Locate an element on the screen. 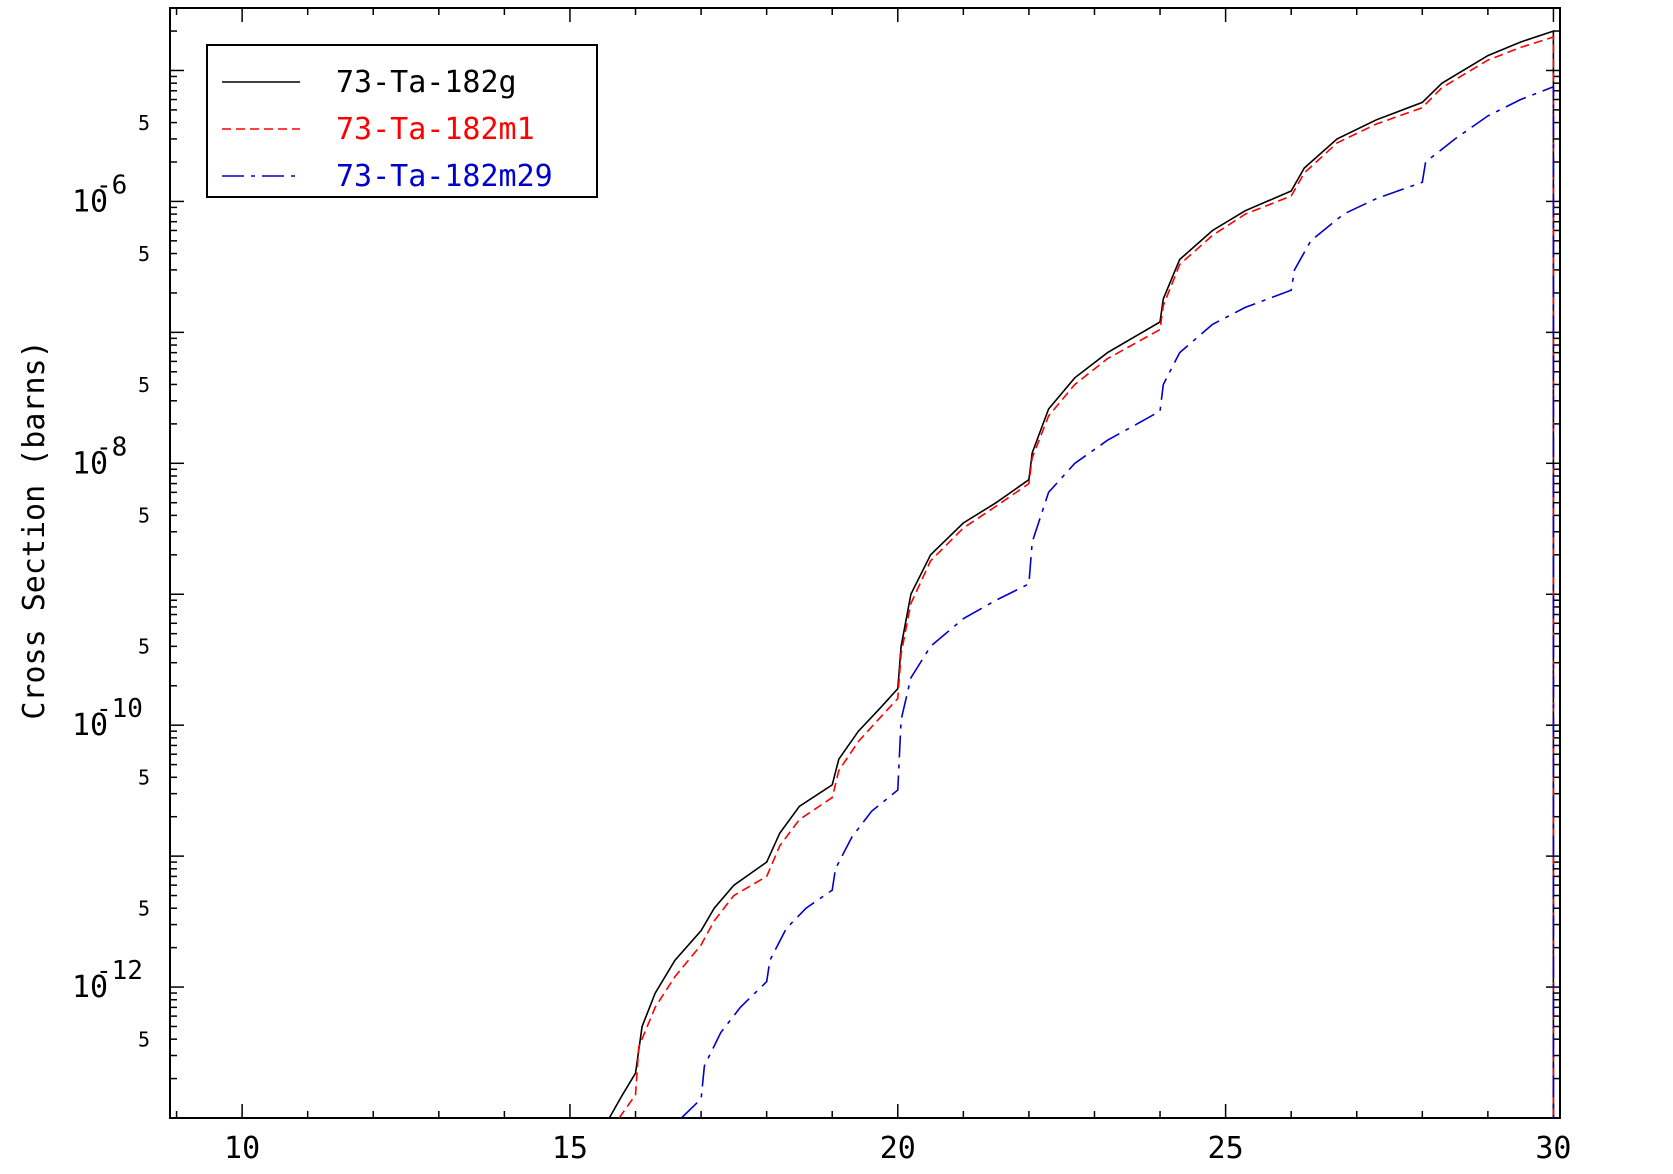 Image resolution: width=1673 pixels, height=1174 pixels. y-axis-title: Cross Section (barns) is located at coordinates (34, 529).